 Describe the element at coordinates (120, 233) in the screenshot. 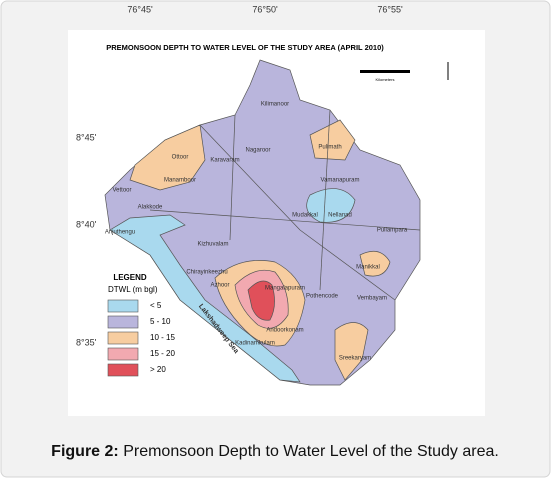

I see `place-label: Anjuthengu` at that location.